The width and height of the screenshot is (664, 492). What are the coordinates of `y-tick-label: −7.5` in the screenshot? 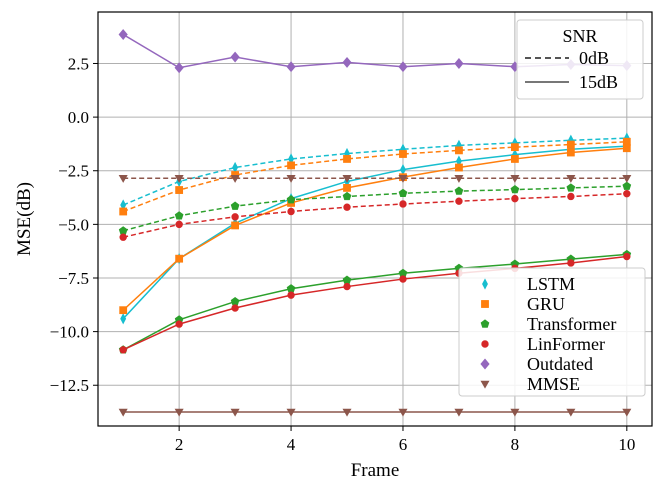 It's located at (73, 278).